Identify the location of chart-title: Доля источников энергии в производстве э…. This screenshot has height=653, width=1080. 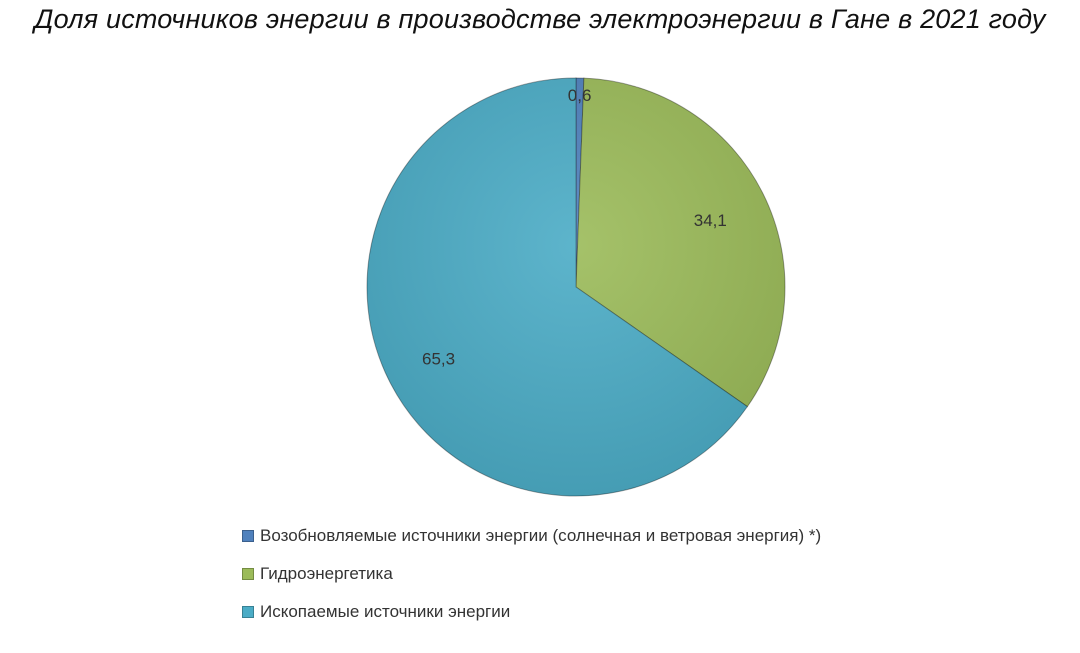
(540, 19).